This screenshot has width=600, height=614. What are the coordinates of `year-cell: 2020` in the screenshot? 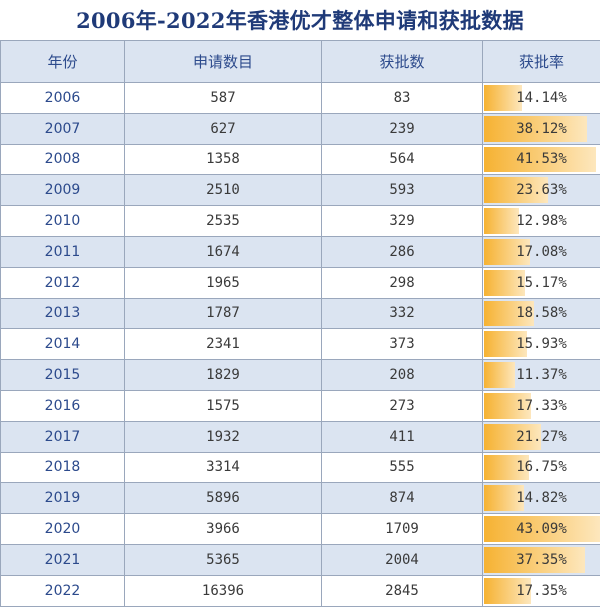 It's located at (62, 529).